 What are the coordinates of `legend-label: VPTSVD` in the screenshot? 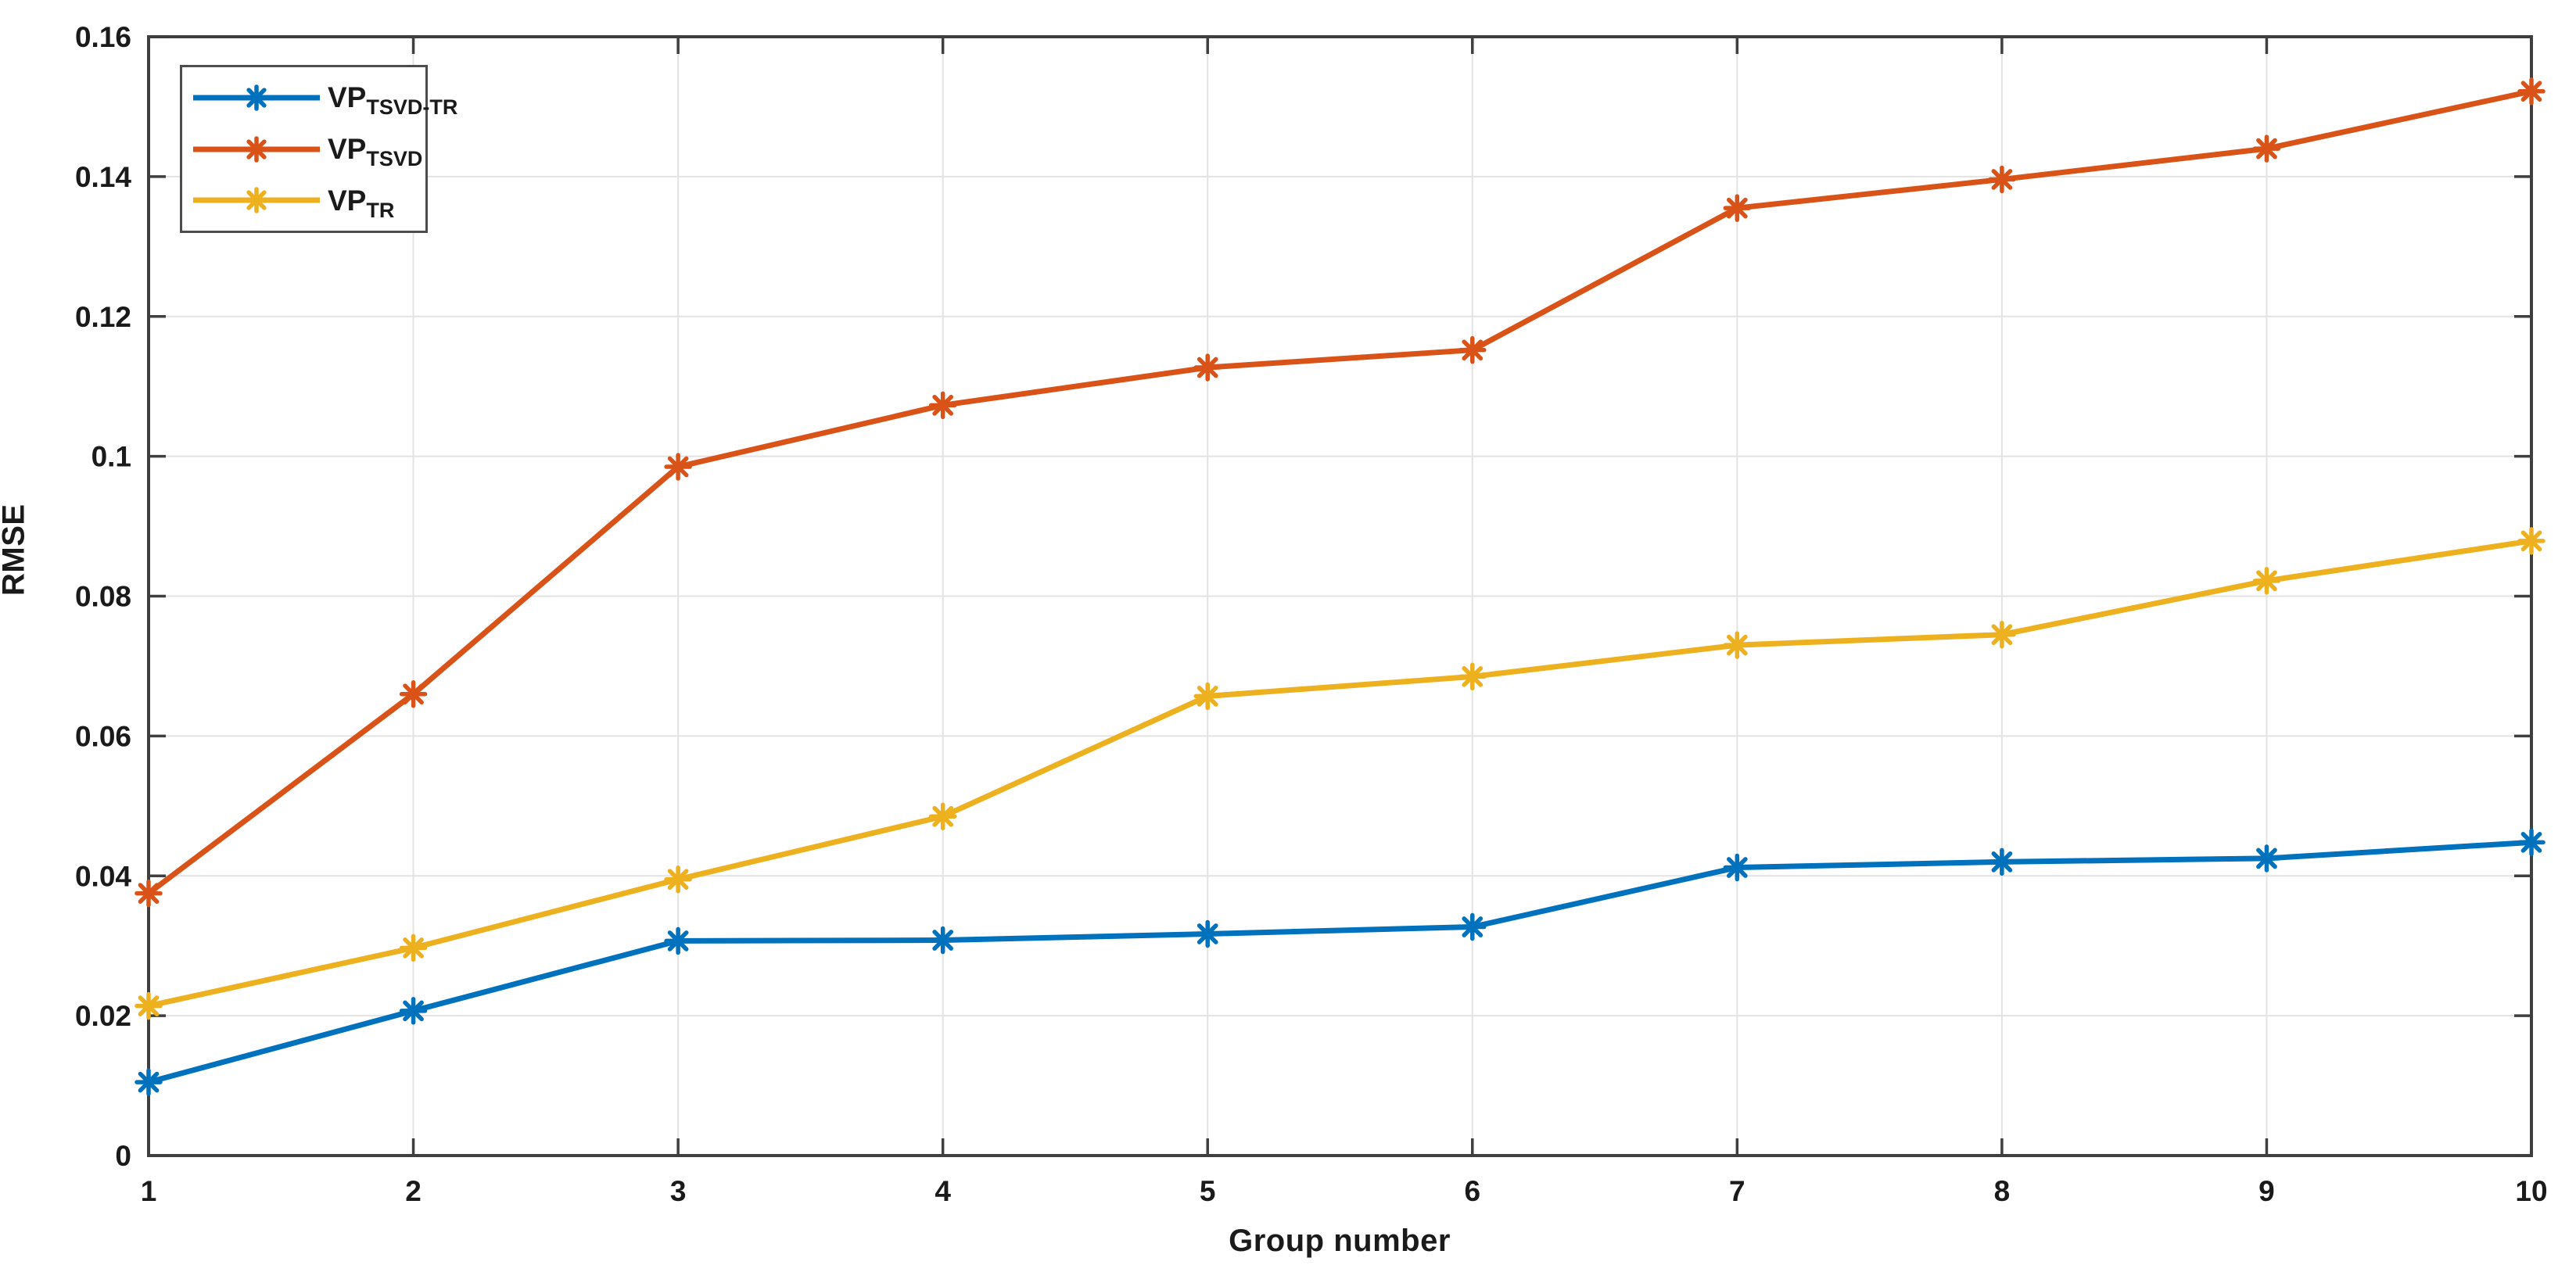 It's located at (375, 151).